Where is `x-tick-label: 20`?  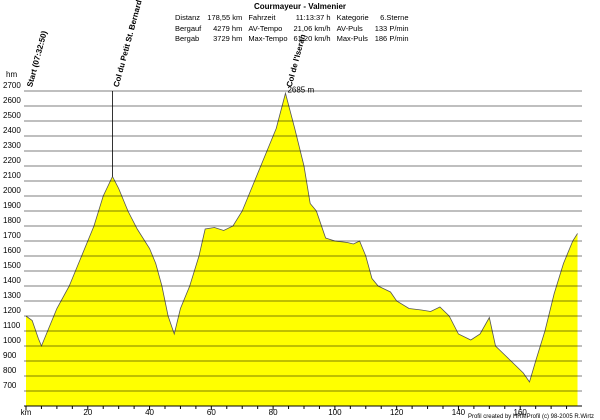 x-tick-label: 20 is located at coordinates (87, 412).